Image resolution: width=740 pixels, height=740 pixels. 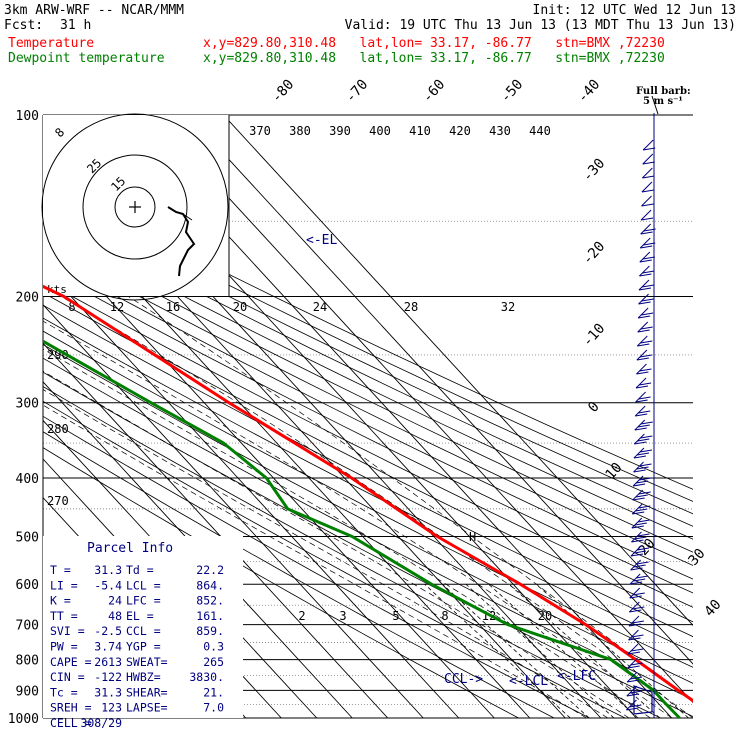 What do you see at coordinates (663, 101) in the screenshot?
I see `barb-legend-value: 5 m s⁻¹` at bounding box center [663, 101].